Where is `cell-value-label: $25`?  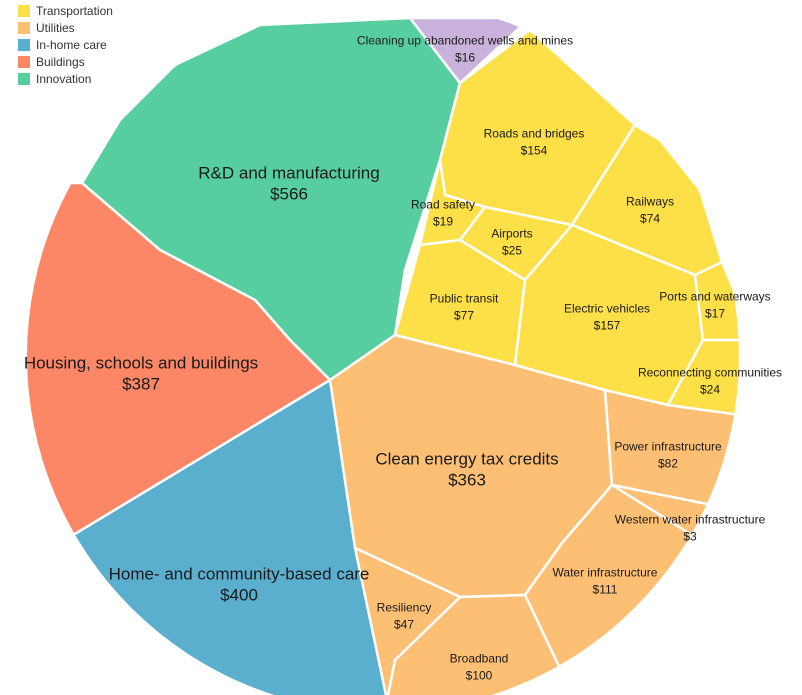 cell-value-label: $25 is located at coordinates (512, 251).